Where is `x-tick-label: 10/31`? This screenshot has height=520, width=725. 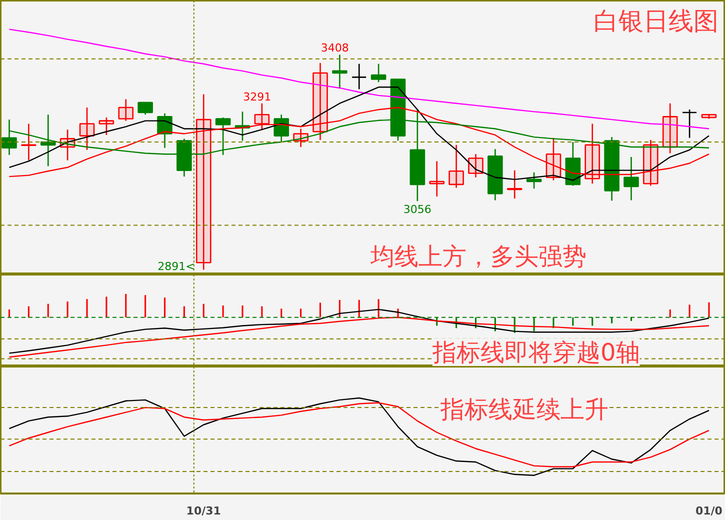
x-tick-label: 10/31 is located at coordinates (203, 511).